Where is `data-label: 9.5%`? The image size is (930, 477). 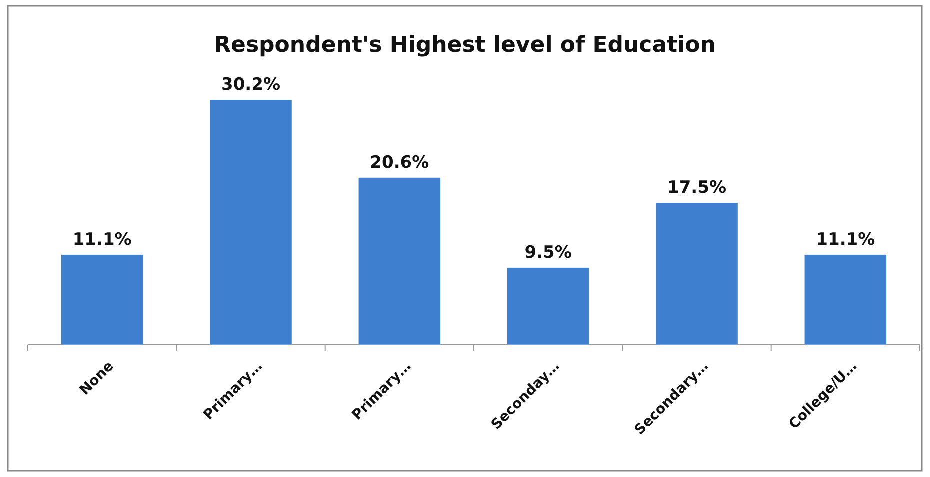 data-label: 9.5% is located at coordinates (548, 252).